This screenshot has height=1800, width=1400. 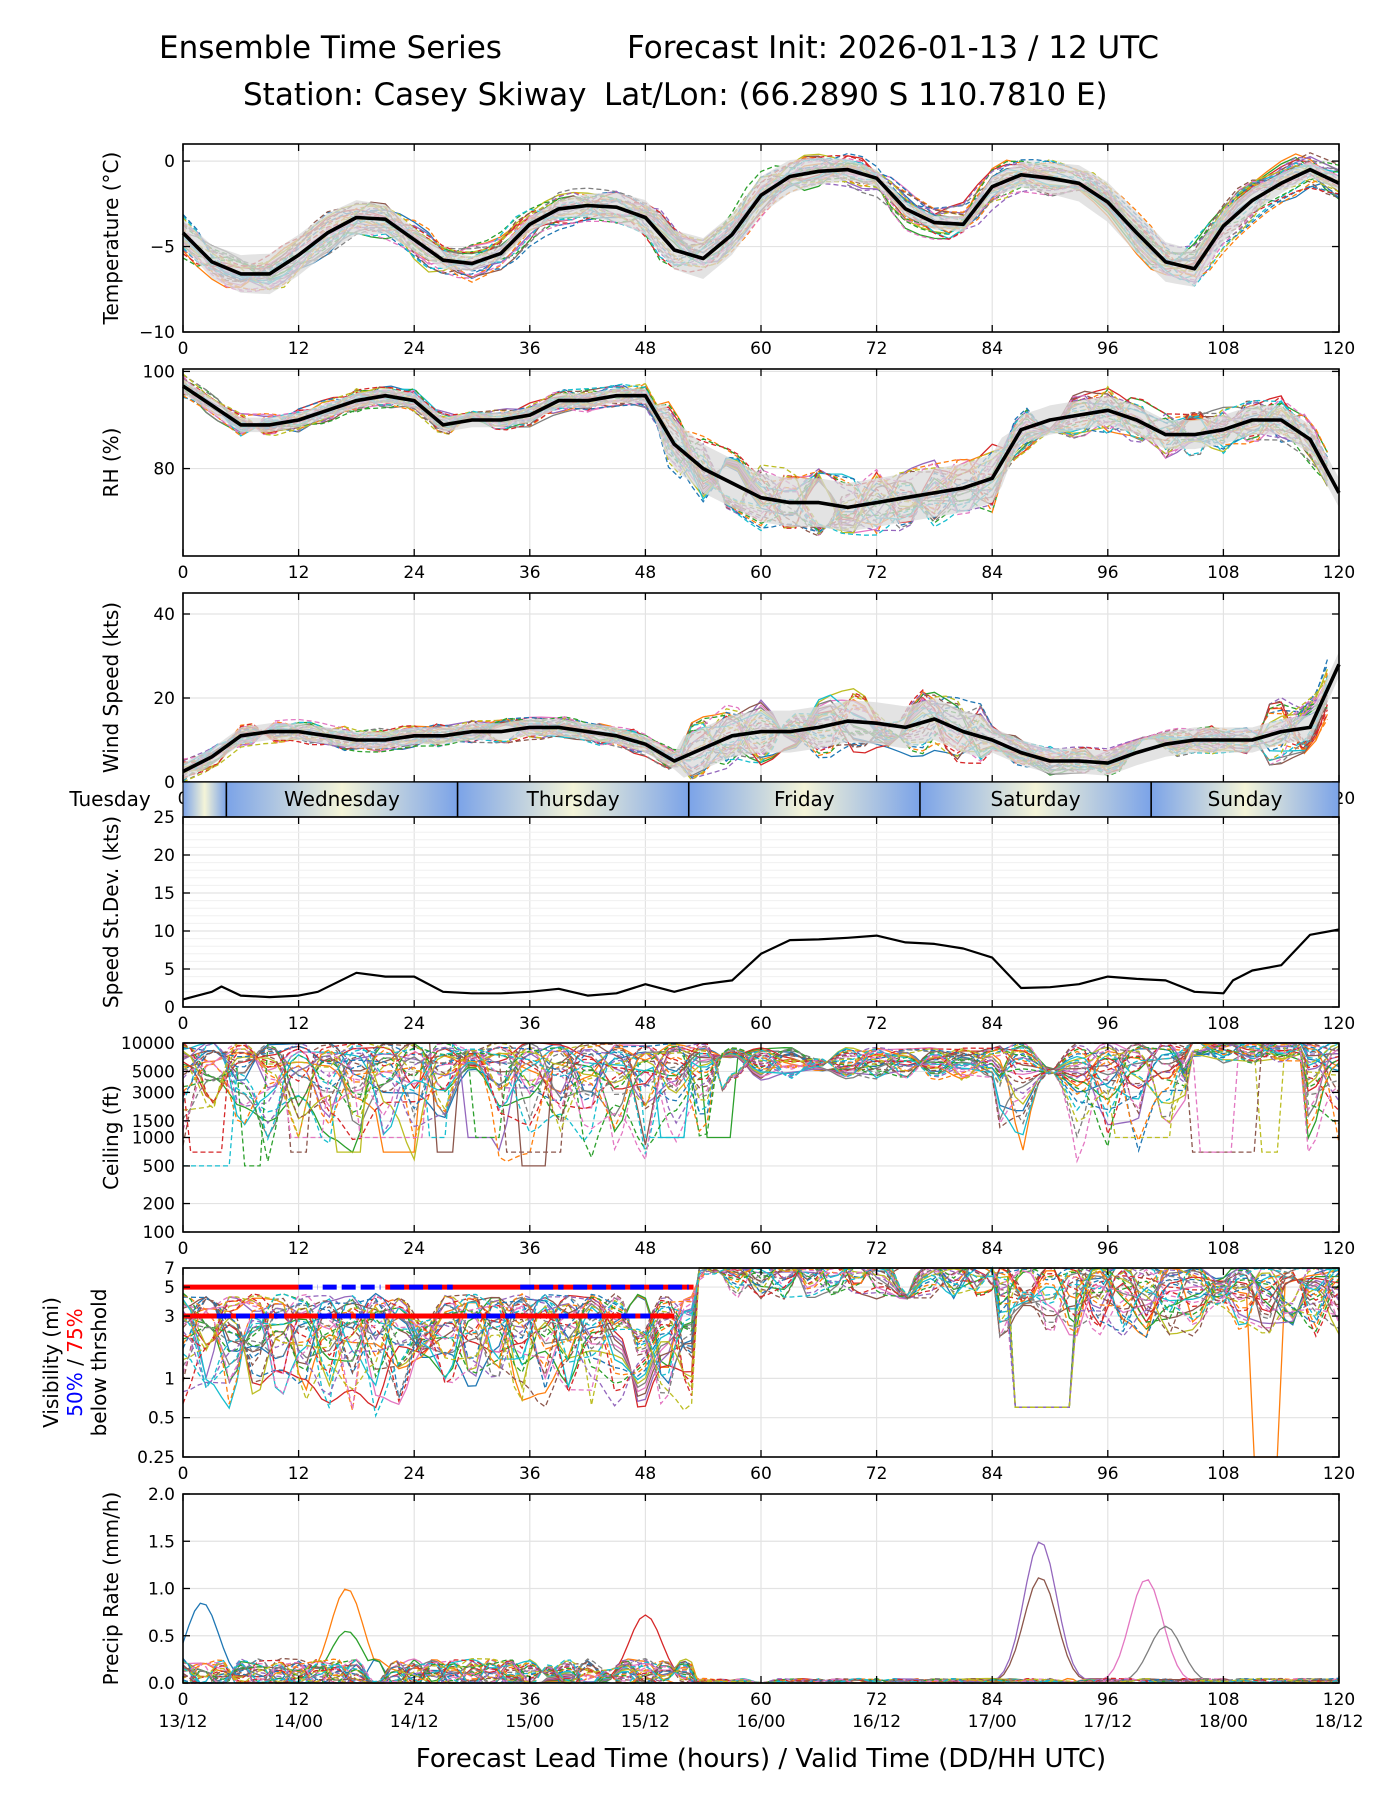 I want to click on rh-xtick-label: 120, so click(x=1339, y=573).